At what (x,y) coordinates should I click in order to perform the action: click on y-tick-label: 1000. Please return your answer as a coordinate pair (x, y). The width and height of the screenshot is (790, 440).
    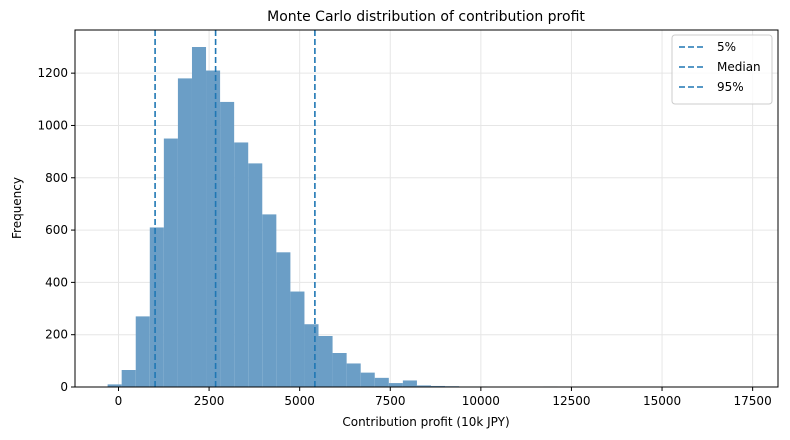
    Looking at the image, I should click on (52, 125).